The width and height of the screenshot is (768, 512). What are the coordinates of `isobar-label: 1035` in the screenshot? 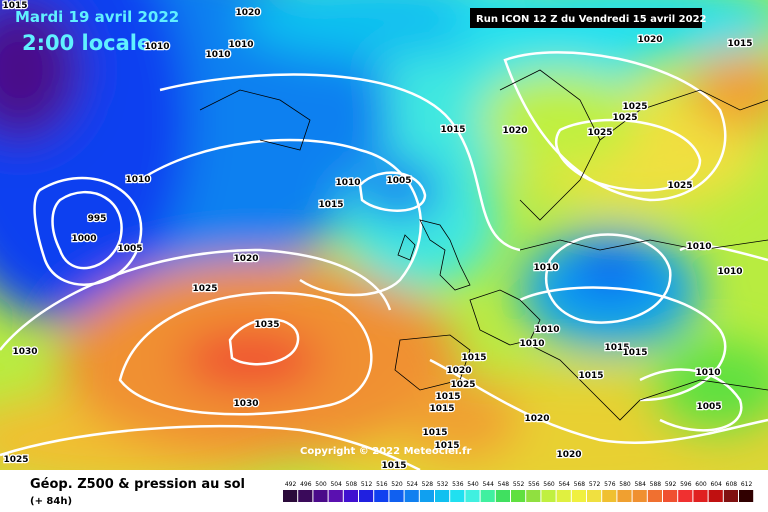 It's located at (266, 325).